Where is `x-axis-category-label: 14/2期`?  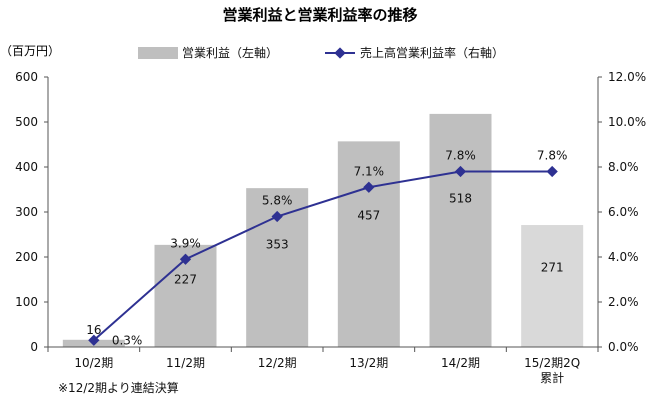 x-axis-category-label: 14/2期 is located at coordinates (460, 363).